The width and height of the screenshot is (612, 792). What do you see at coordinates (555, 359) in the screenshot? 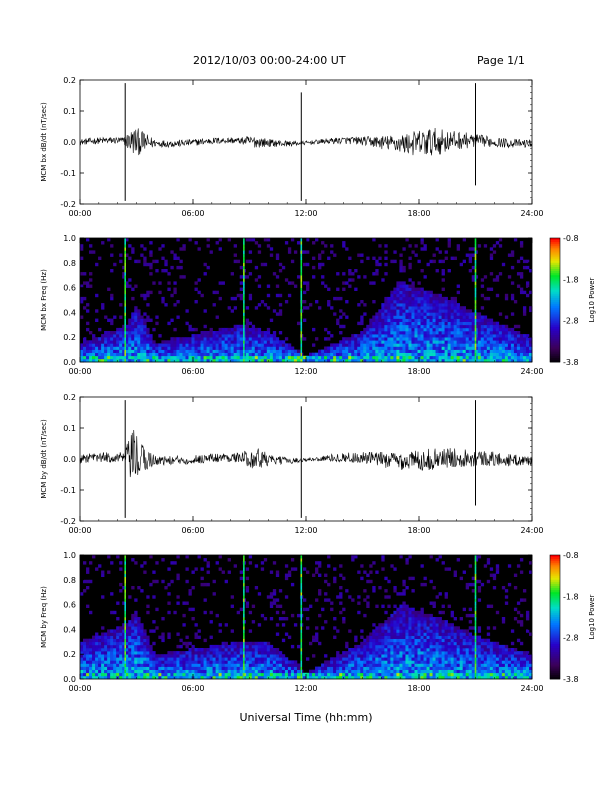
I see `colorbar-segment` at bounding box center [555, 359].